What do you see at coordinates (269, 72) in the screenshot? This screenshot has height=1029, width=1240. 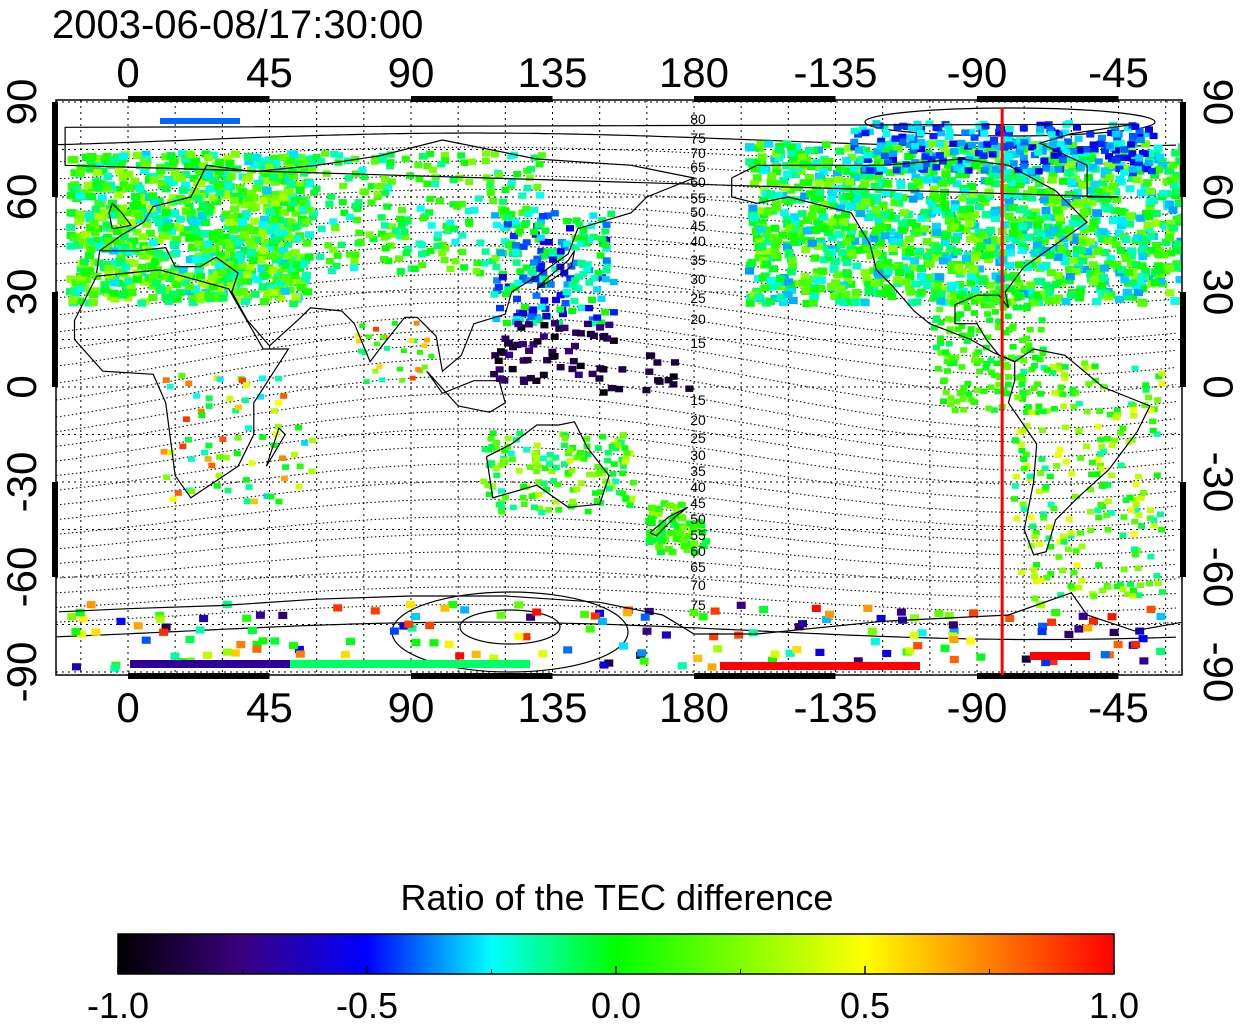 I see `x-tick-label-top: 45` at bounding box center [269, 72].